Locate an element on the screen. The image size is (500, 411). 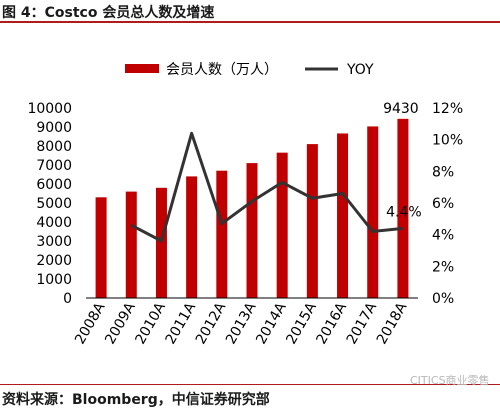
line-series is located at coordinates (267, 187).